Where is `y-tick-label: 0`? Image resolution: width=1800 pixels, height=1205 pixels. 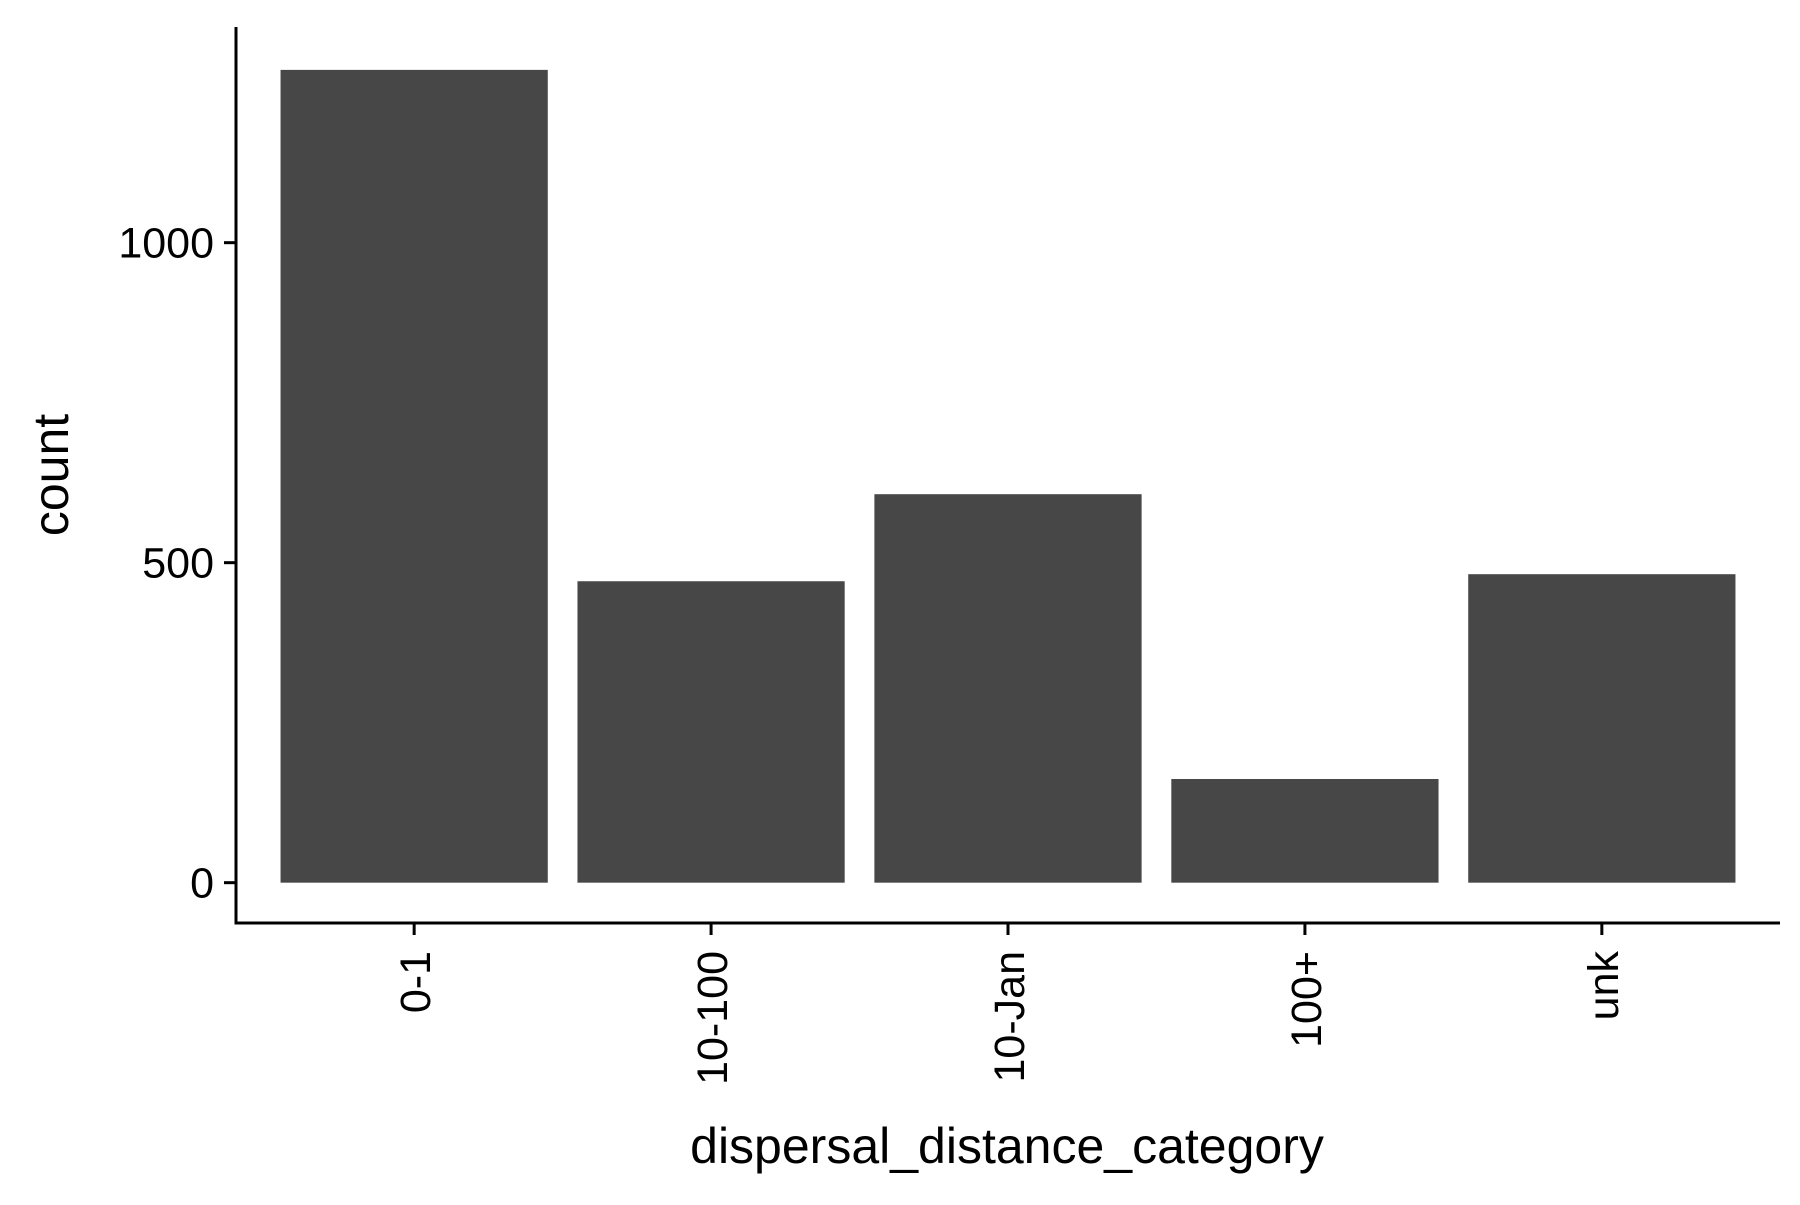
y-tick-label: 0 is located at coordinates (202, 884).